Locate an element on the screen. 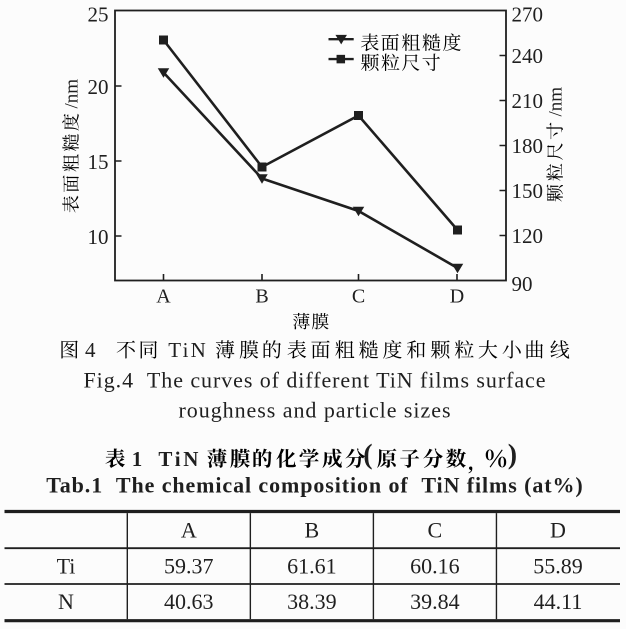 This screenshot has width=626, height=629. svg-text: 1 is located at coordinates (137, 459).